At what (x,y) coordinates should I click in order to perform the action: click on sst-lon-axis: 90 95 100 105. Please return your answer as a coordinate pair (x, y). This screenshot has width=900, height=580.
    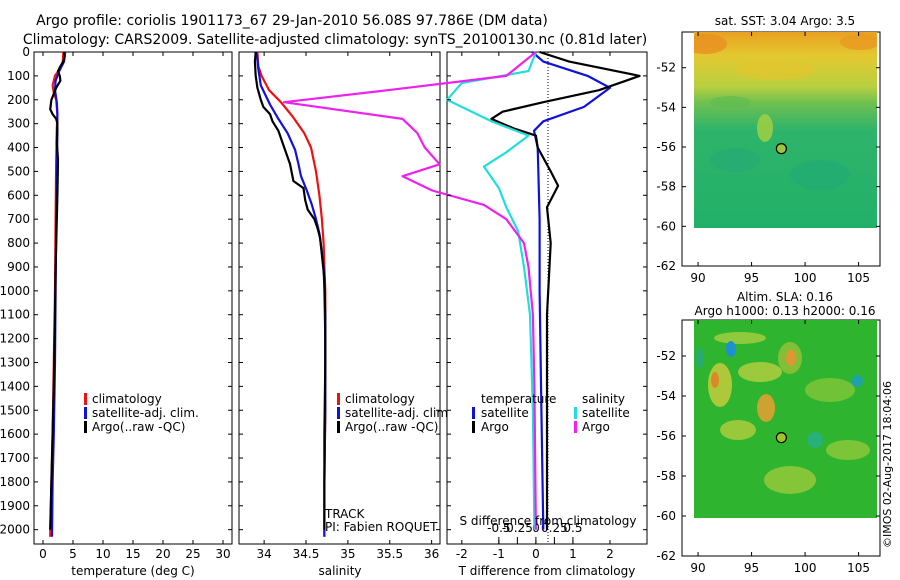
    Looking at the image, I should click on (780, 158).